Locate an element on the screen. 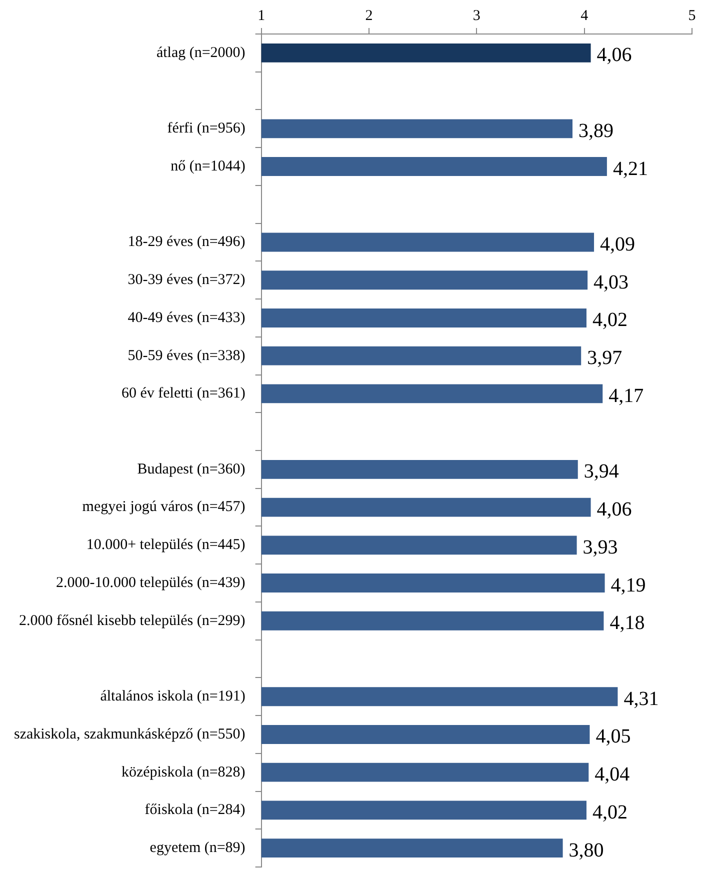  x-tick-label: 4 is located at coordinates (584, 16).